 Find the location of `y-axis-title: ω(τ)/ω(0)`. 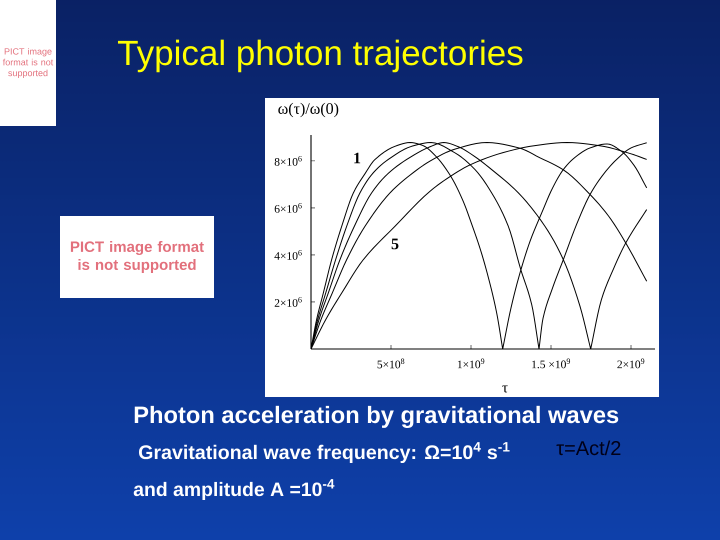

y-axis-title: ω(τ)/ω(0) is located at coordinates (308, 110).